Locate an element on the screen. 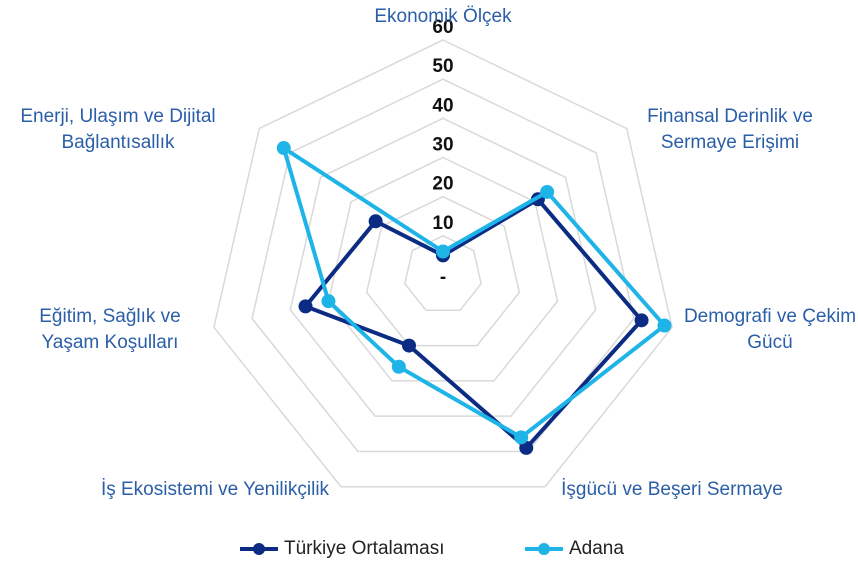 The height and width of the screenshot is (565, 858). tick-label: - is located at coordinates (443, 277).